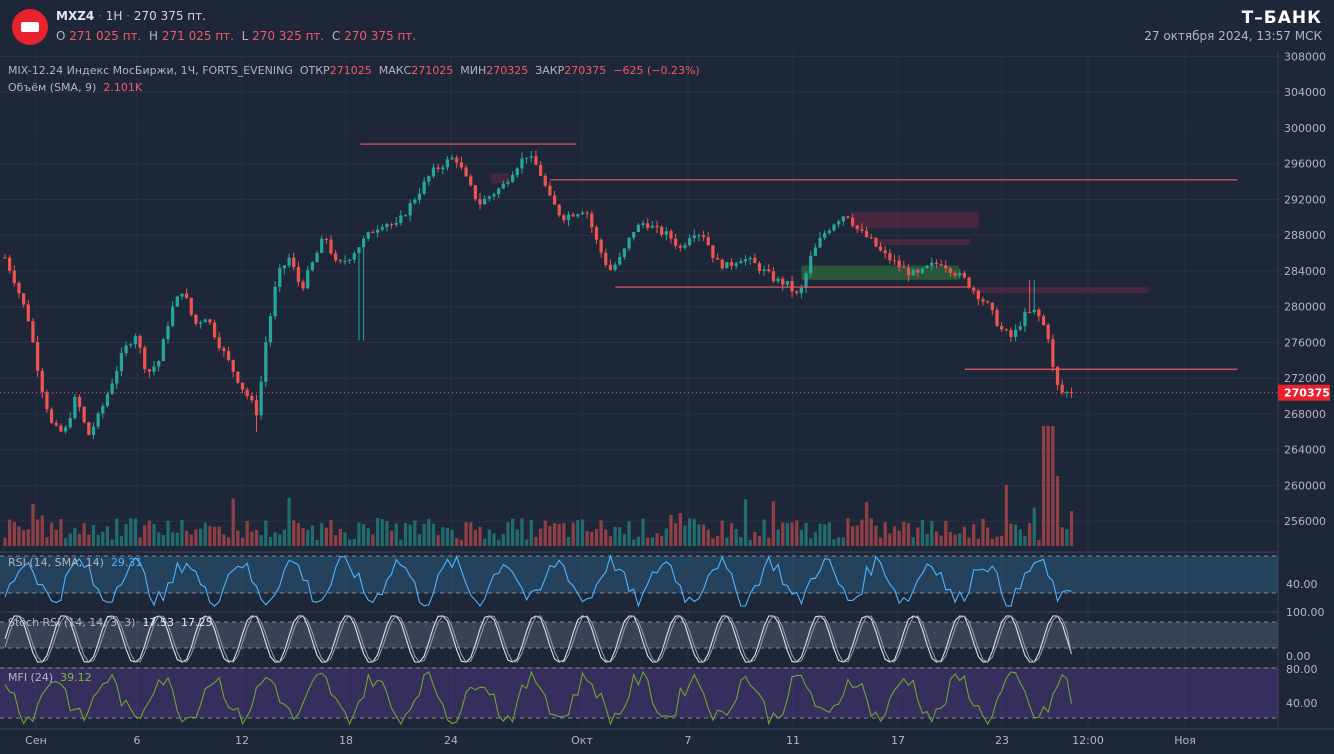 This screenshot has height=754, width=1334. Describe the element at coordinates (1302, 669) in the screenshot. I see `mfi-tick-label: 80.00` at that location.